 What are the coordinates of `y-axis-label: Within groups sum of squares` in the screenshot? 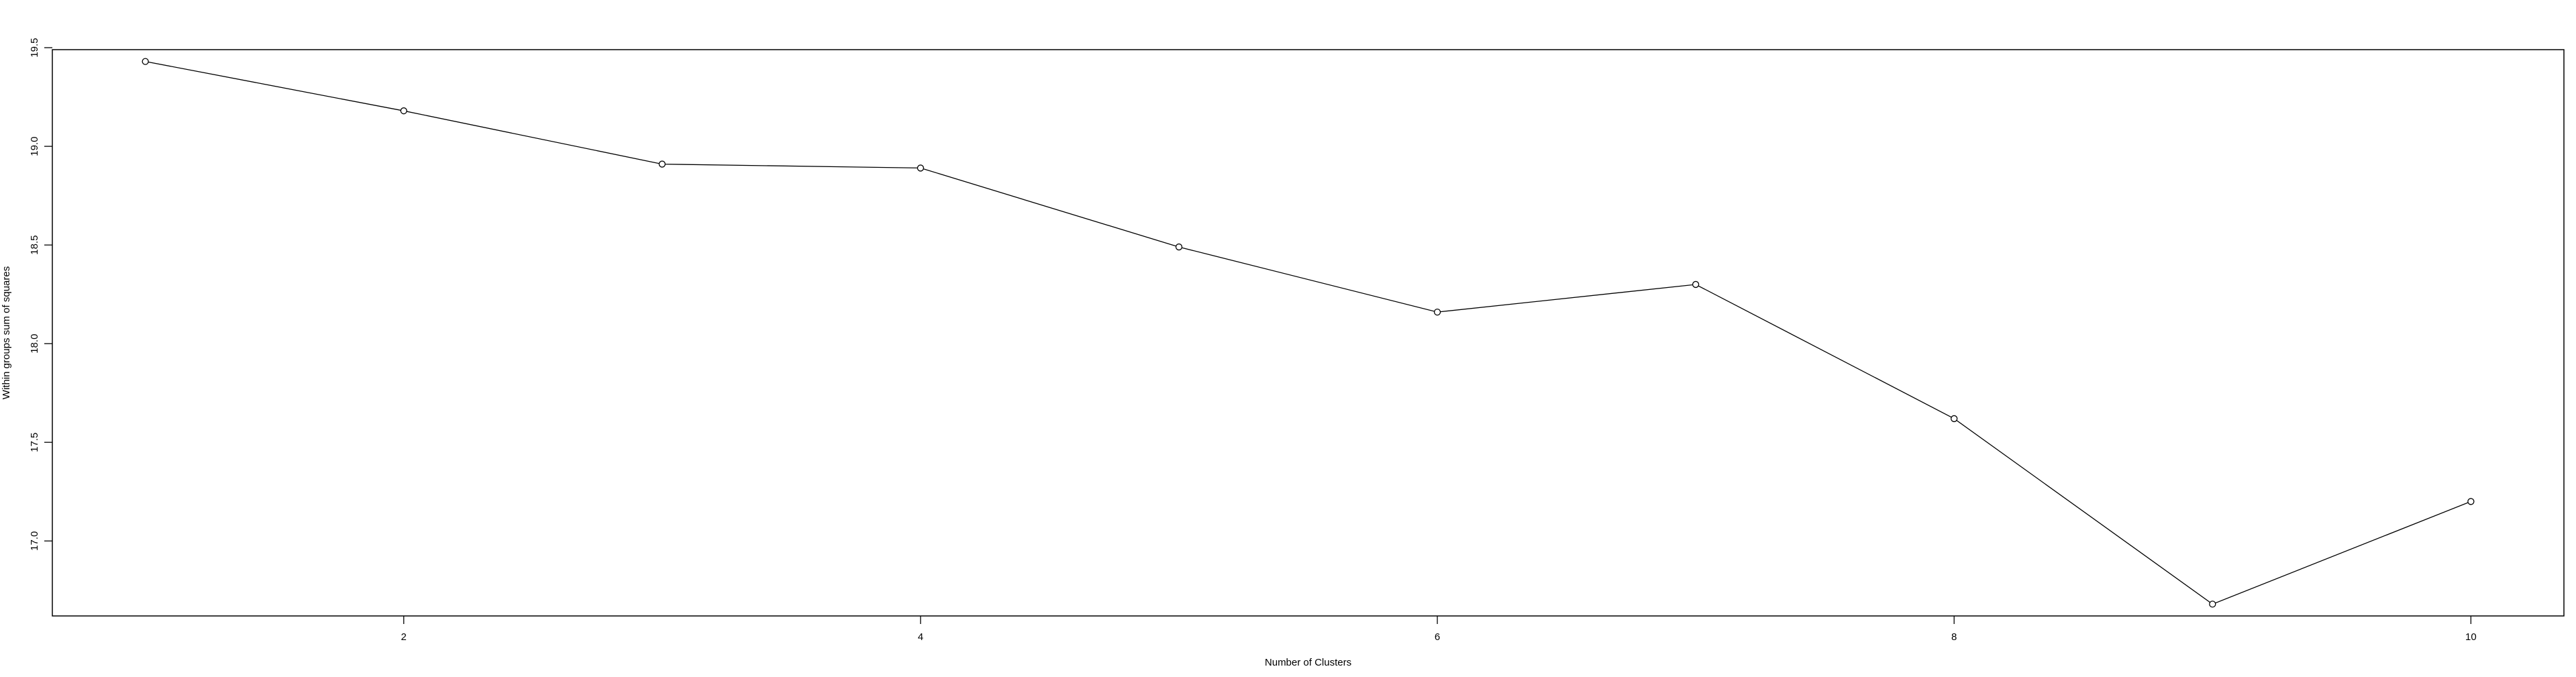 It's located at (6, 332).